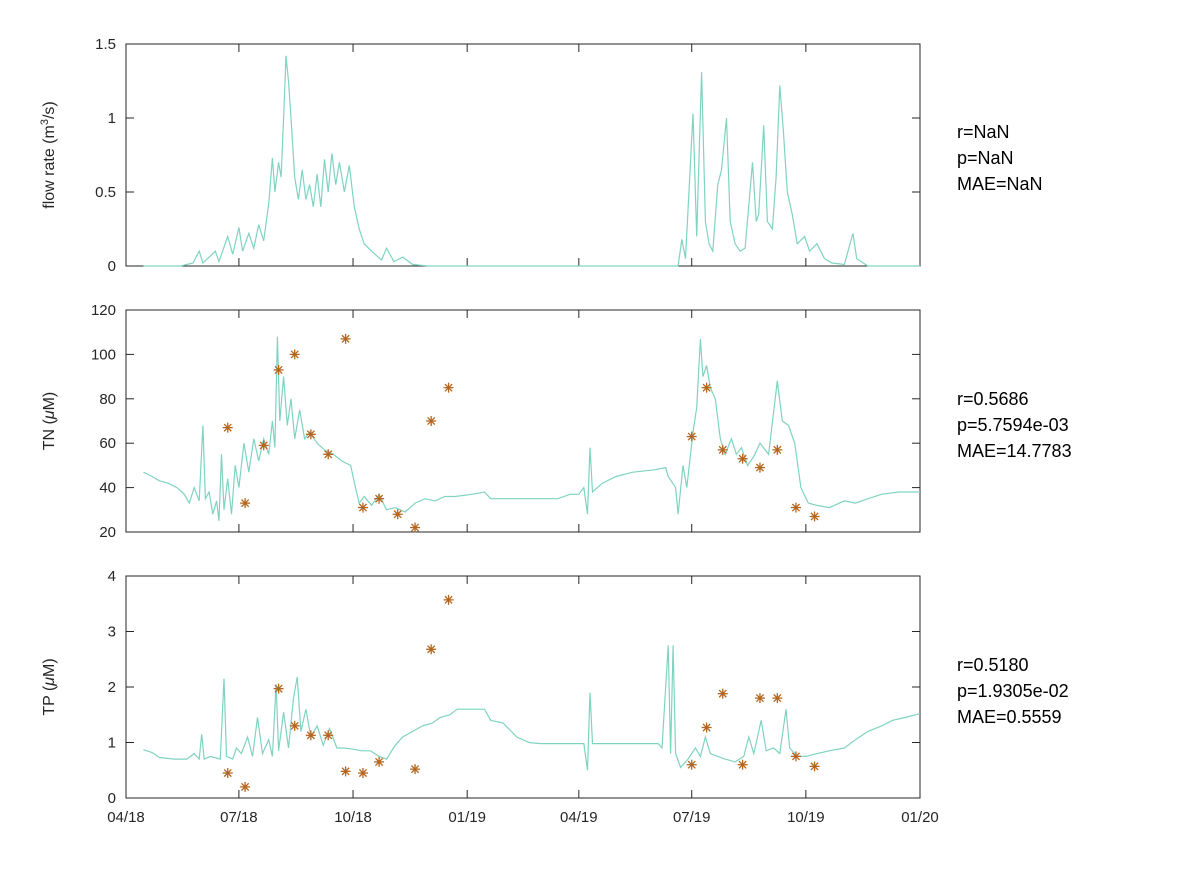 The image size is (1181, 886). I want to click on panel3-stat-mae: MAE=0.5559, so click(1009, 717).